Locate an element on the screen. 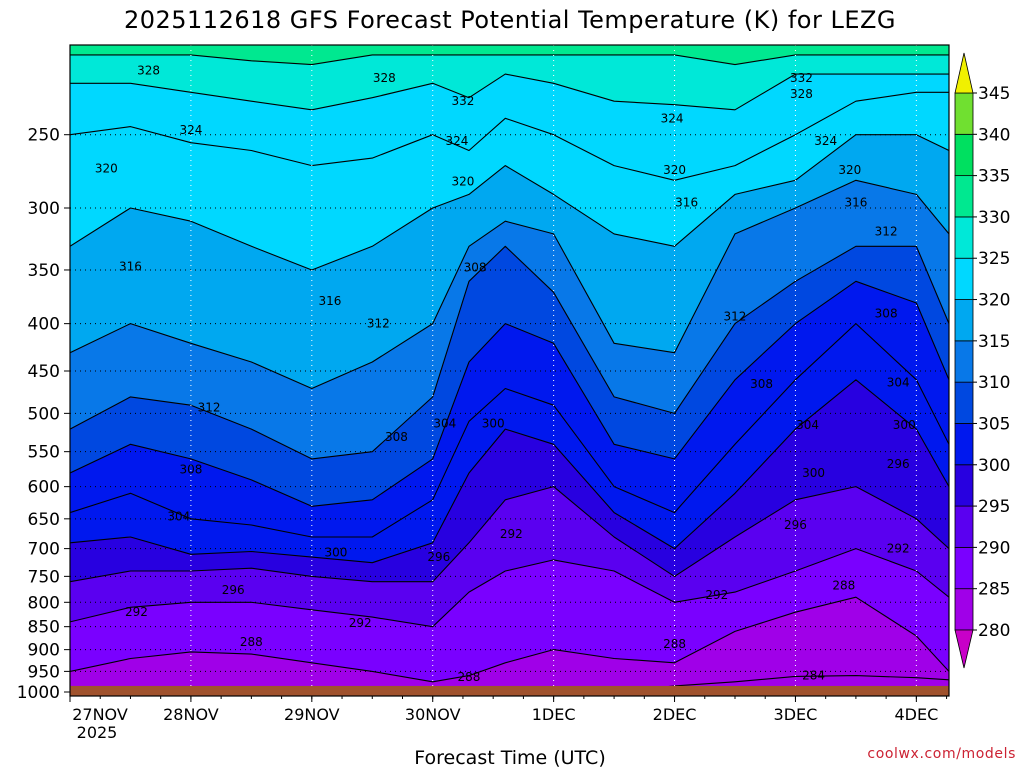 This screenshot has height=768, width=1024. y-tick-label: 400 is located at coordinates (44, 325).